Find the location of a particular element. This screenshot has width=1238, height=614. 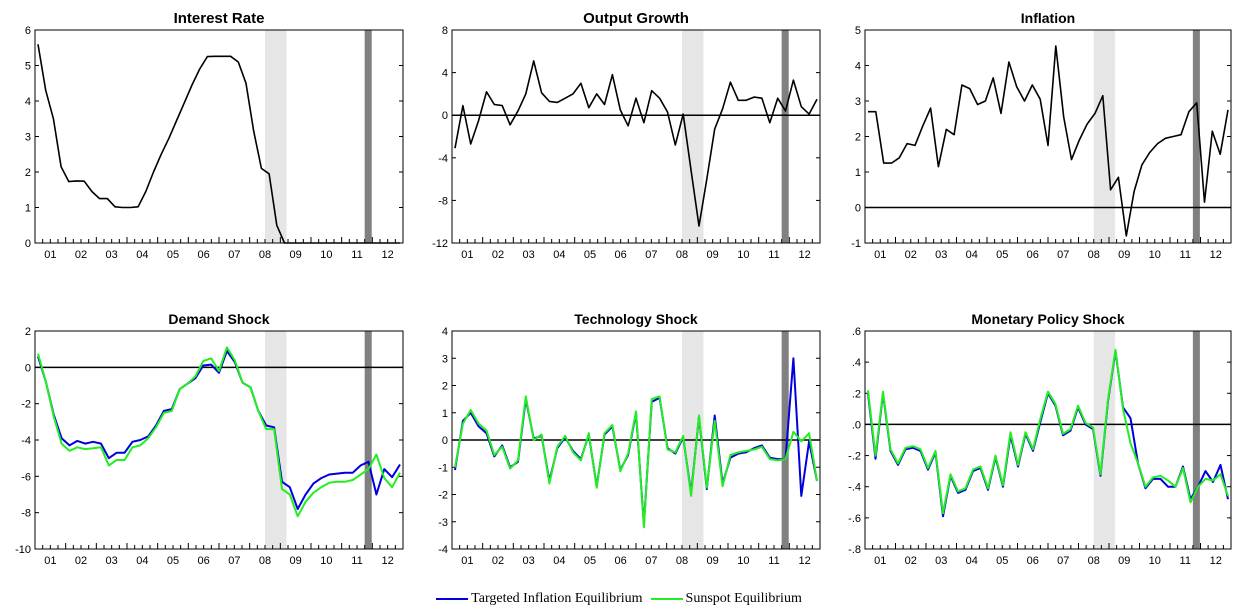

y-tick-label: -.8 is located at coordinates (854, 550).